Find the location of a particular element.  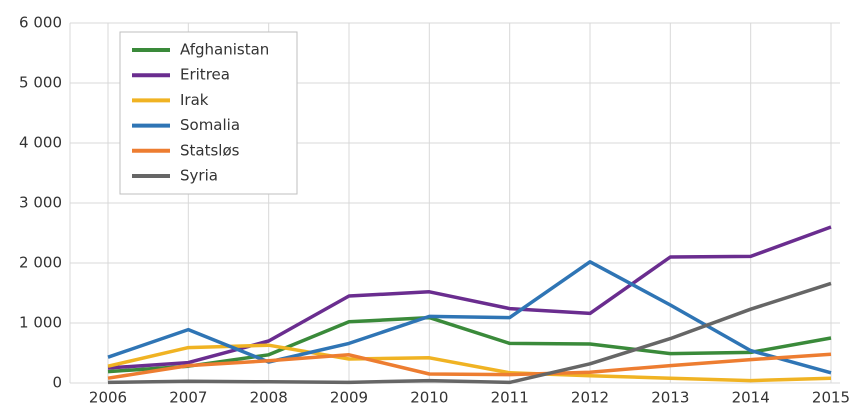

x-tick-label: 2008 is located at coordinates (269, 398).